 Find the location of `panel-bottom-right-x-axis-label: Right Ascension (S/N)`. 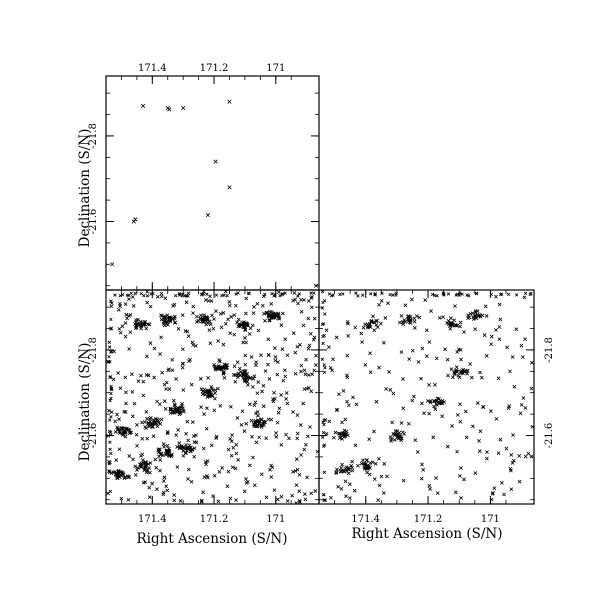

panel-bottom-right-x-axis-label: Right Ascension (S/N) is located at coordinates (427, 534).